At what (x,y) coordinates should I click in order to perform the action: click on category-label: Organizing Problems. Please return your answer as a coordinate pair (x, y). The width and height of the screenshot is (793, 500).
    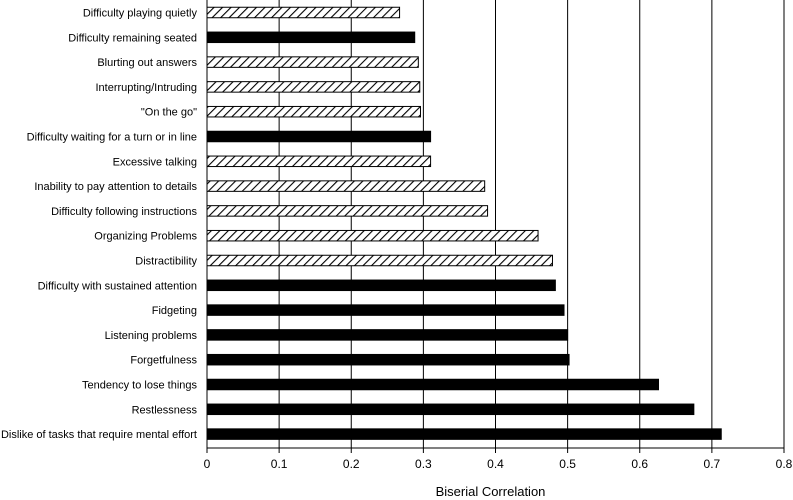
    Looking at the image, I should click on (145, 237).